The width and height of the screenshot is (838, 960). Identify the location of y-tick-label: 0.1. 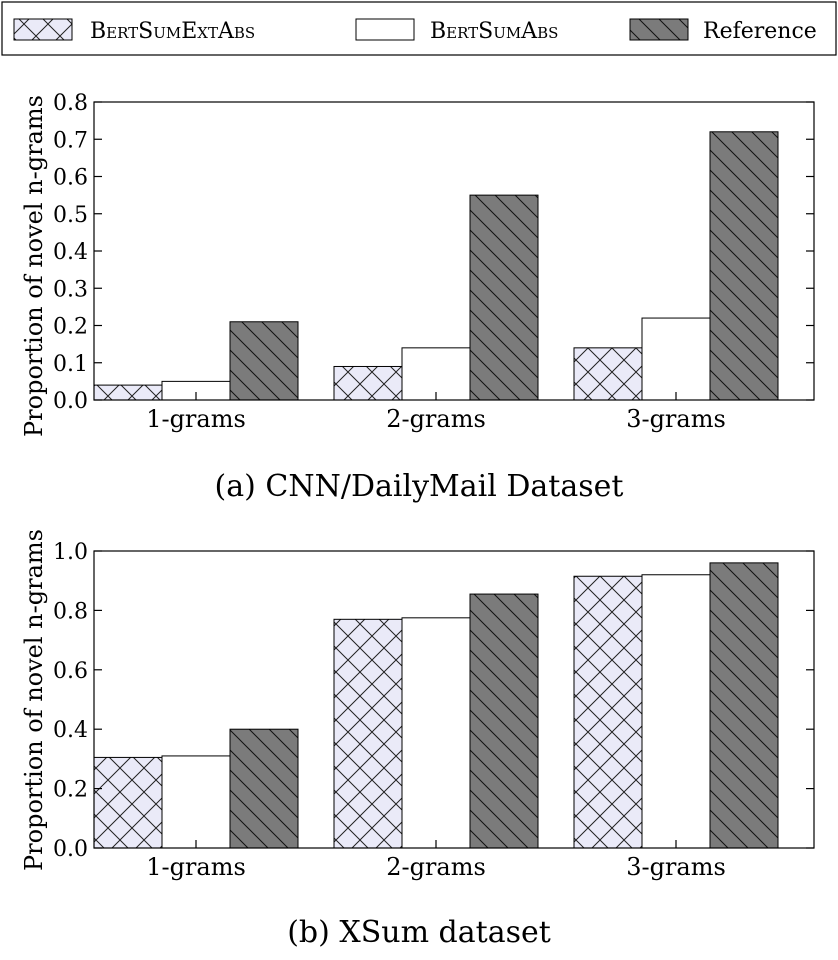
(70, 364).